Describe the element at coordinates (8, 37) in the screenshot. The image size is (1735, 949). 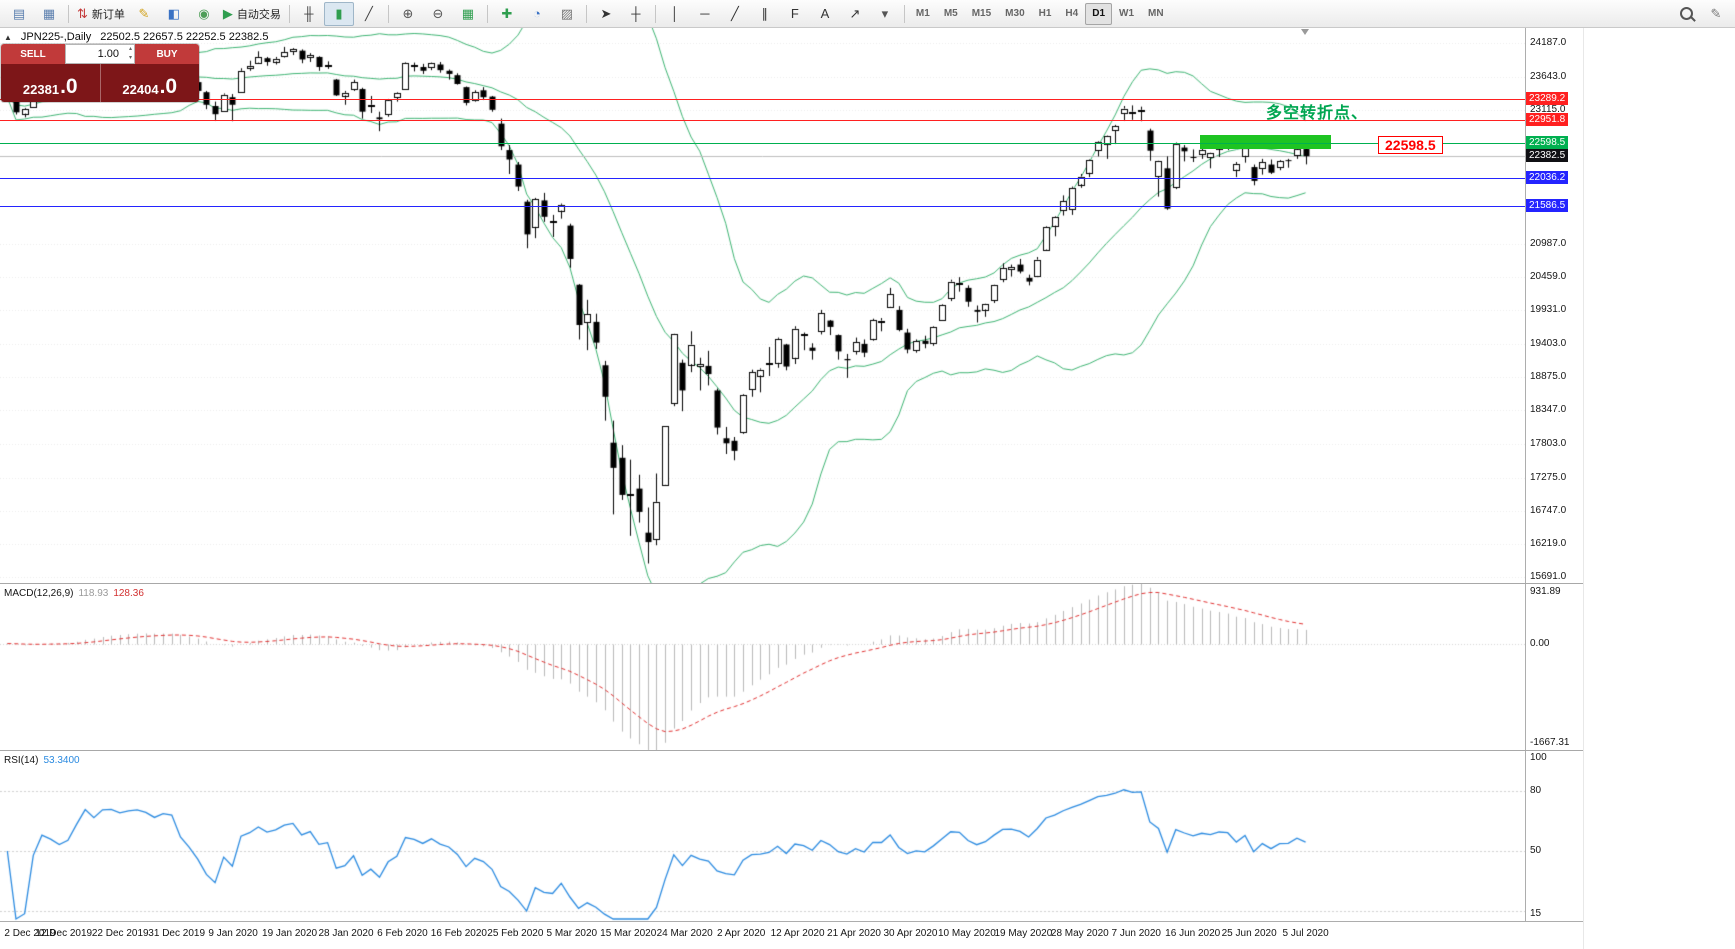
I see `collapse-triangle-icon: ▲` at that location.